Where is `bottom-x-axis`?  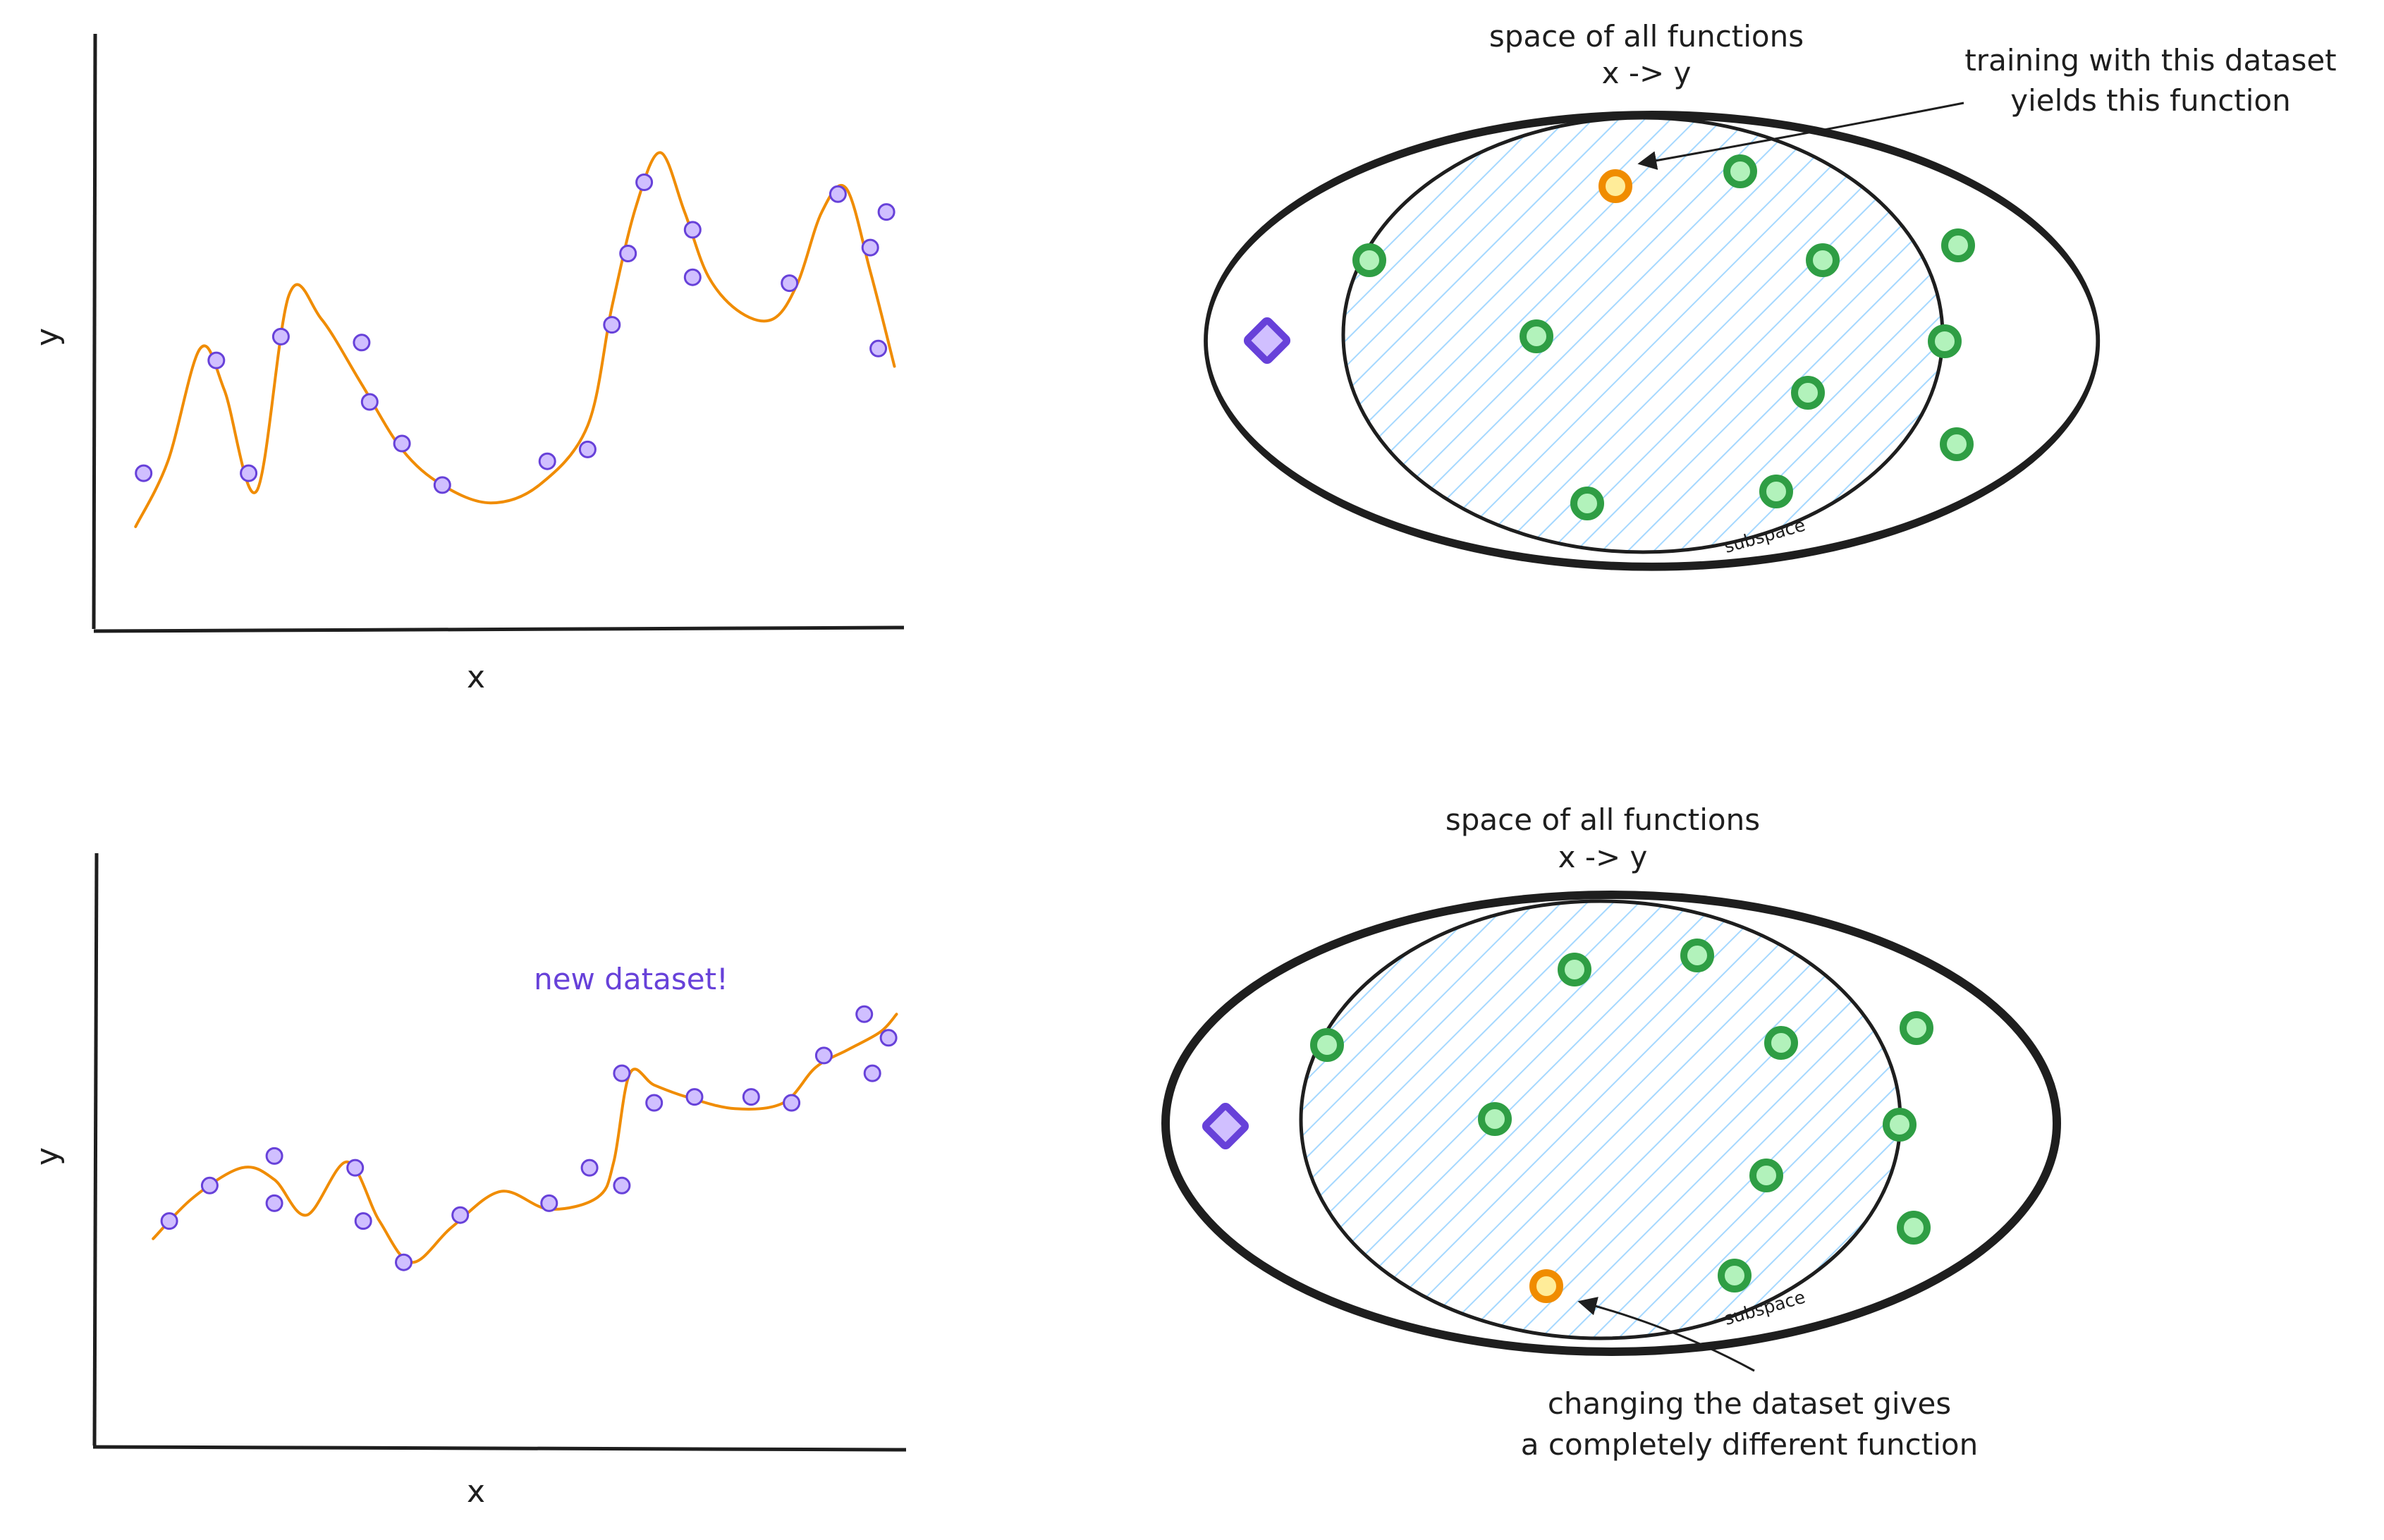
bottom-x-axis is located at coordinates (500, 1449).